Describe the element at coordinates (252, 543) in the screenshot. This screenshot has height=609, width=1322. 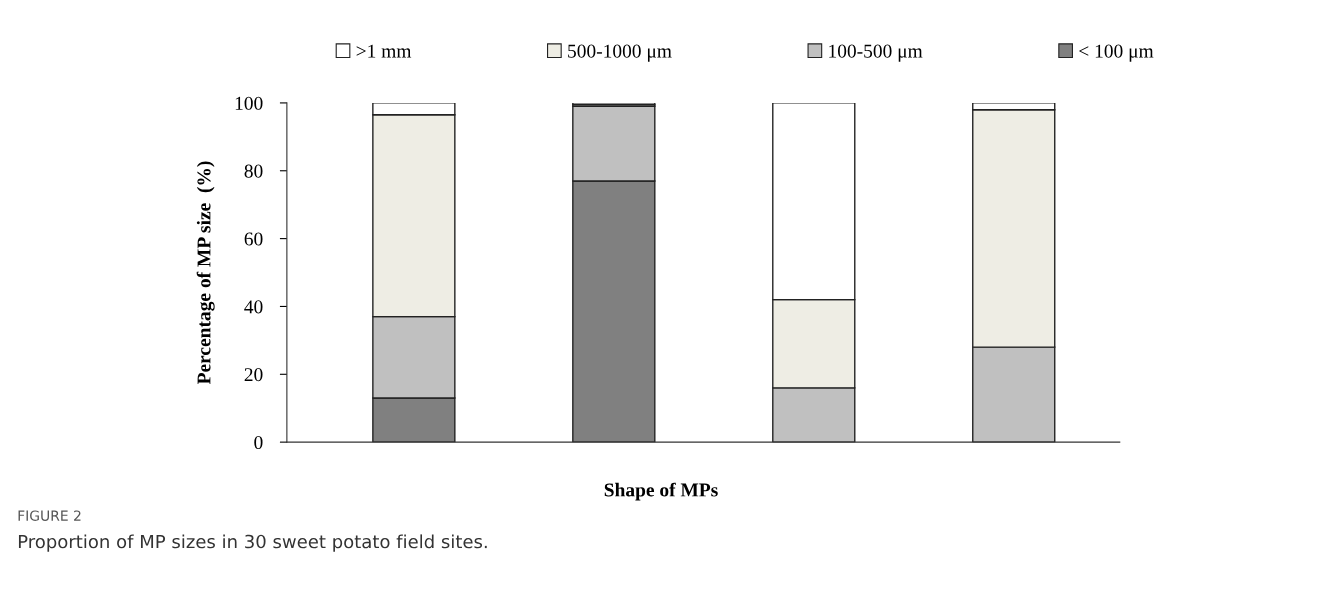
I see `text: Proportion of MP sizes in 30 sweet potato field sites.` at that location.